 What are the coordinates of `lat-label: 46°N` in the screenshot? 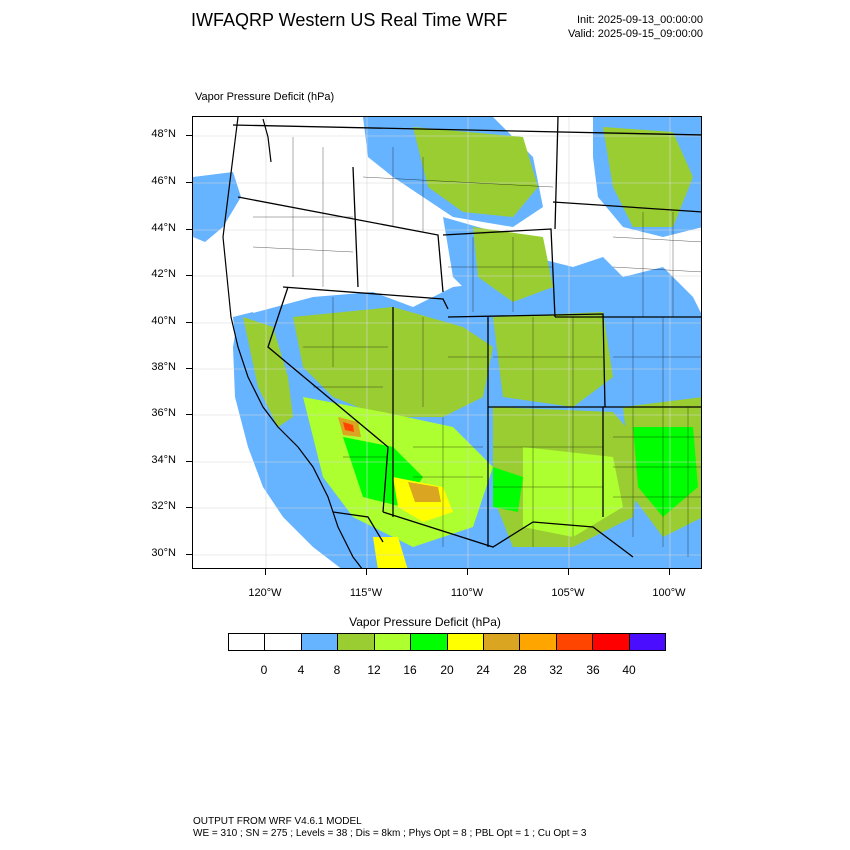 It's located at (163, 181).